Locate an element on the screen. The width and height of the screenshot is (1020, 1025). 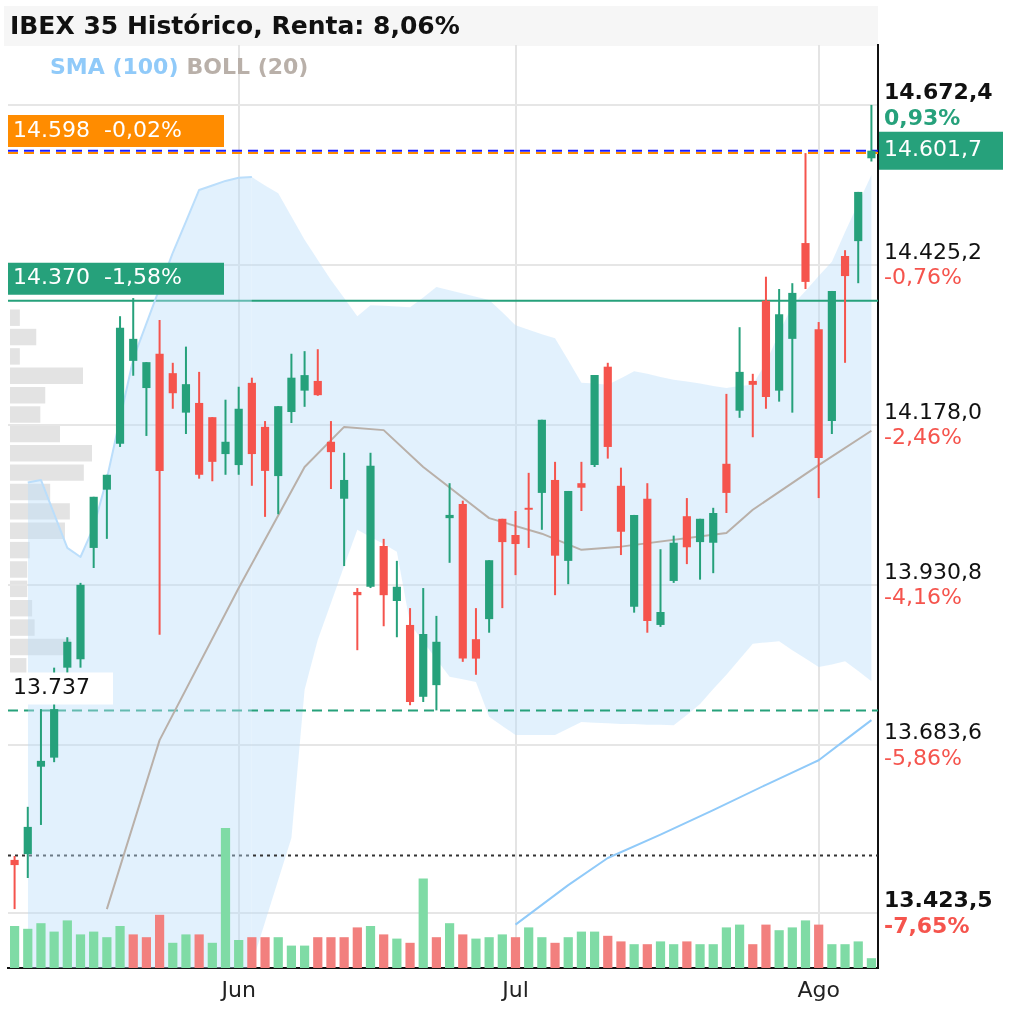
y2-tick-label: -2,46% is located at coordinates (923, 437).